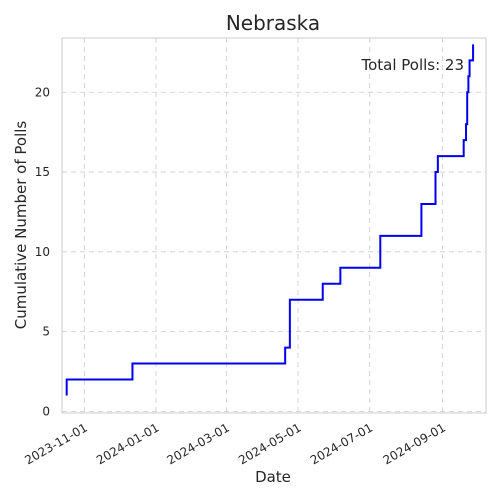 This screenshot has height=500, width=500. I want to click on y-tick-label: 0, so click(46, 411).